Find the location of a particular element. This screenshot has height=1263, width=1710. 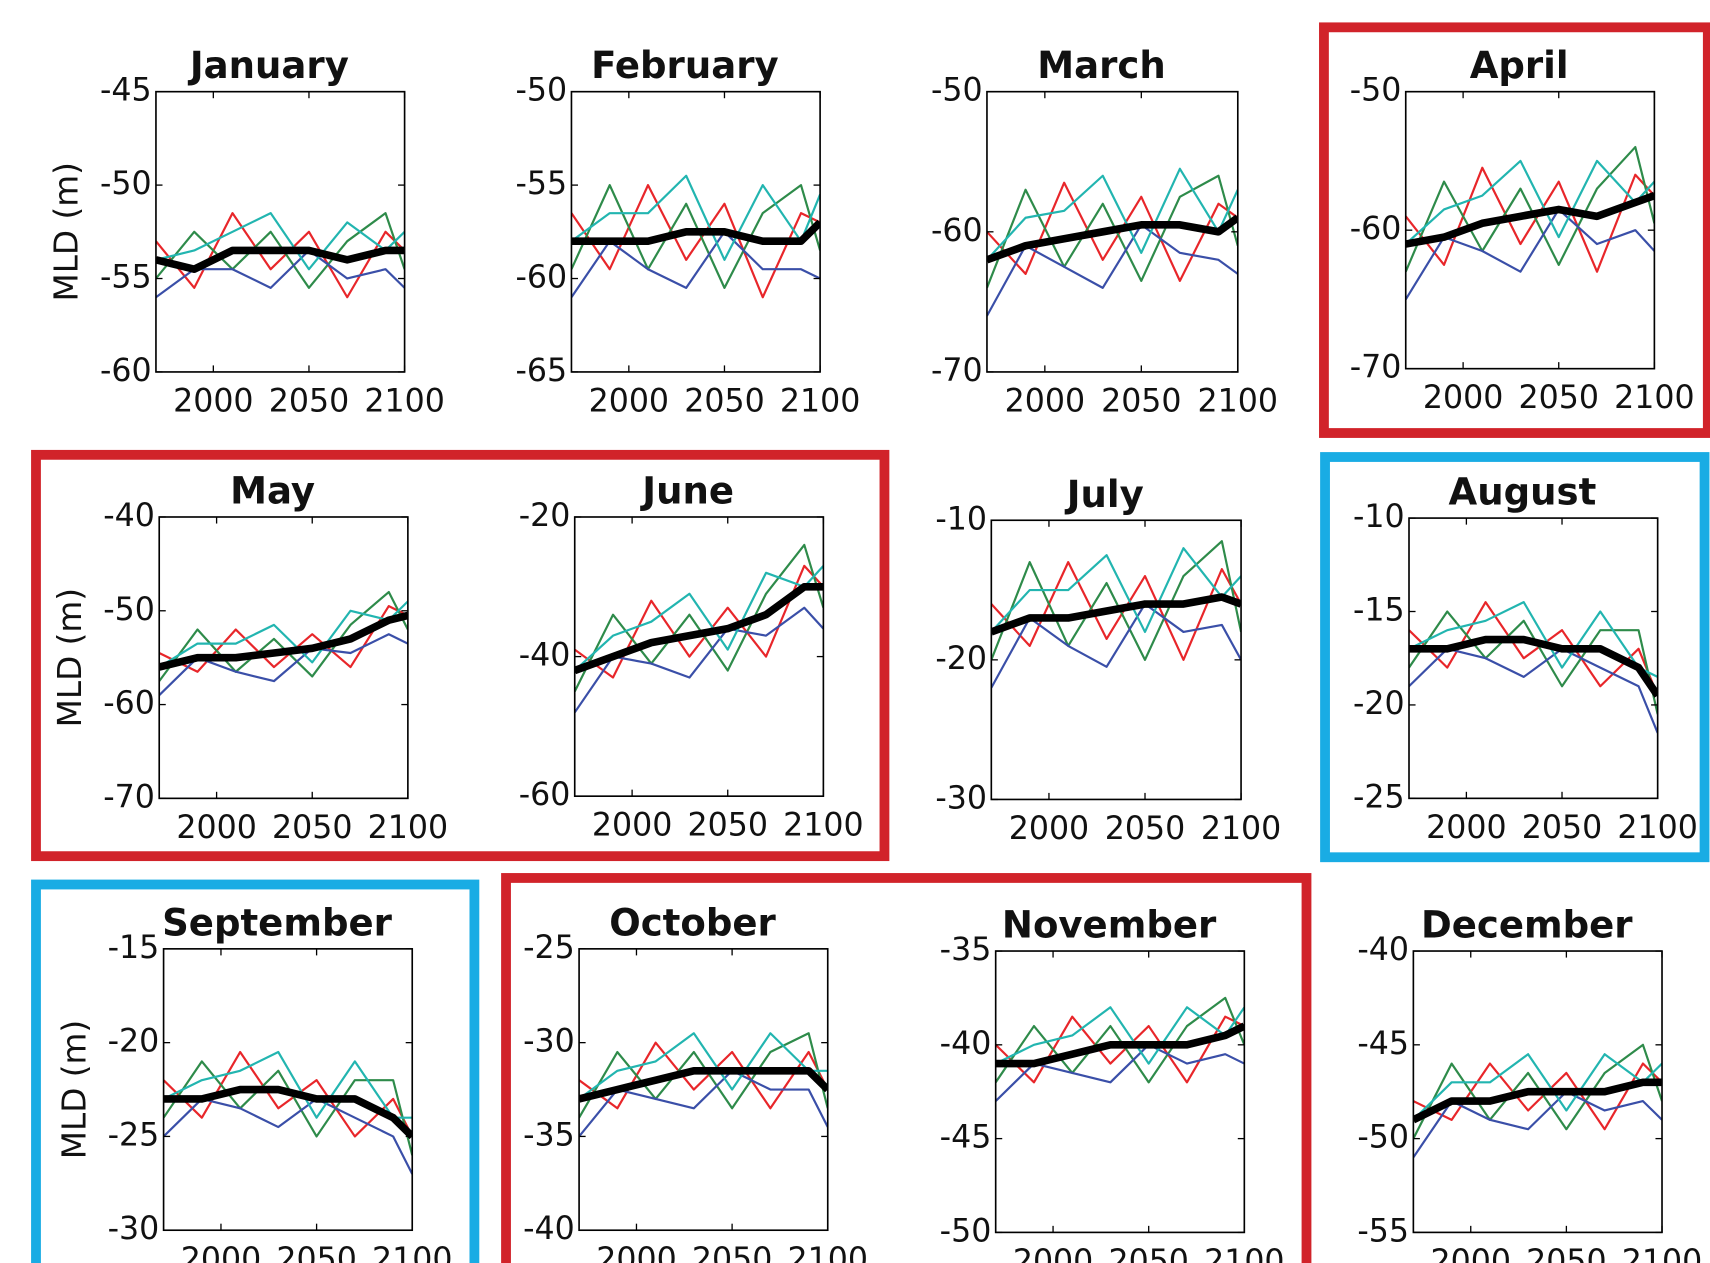

y-tick-label: -15 is located at coordinates (134, 948).